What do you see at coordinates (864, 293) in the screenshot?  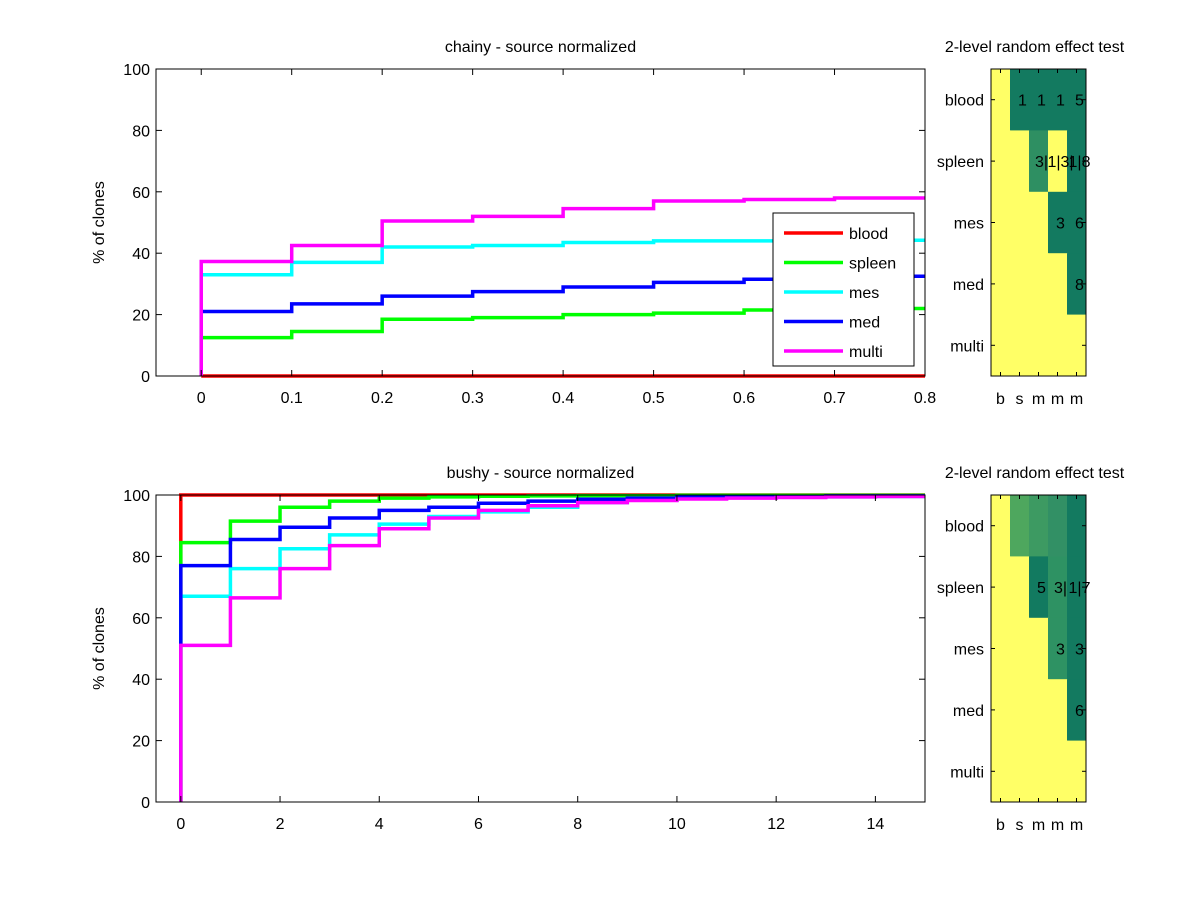 I see `legend-label-mes: mes` at bounding box center [864, 293].